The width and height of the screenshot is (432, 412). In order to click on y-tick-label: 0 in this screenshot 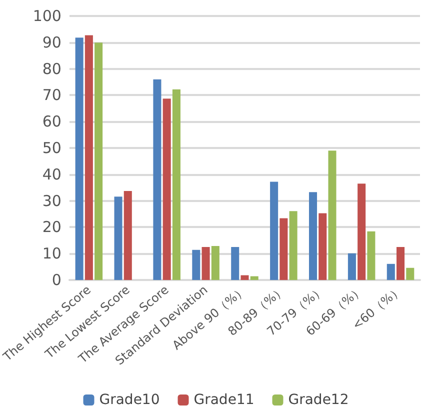, I will do `click(57, 280)`.